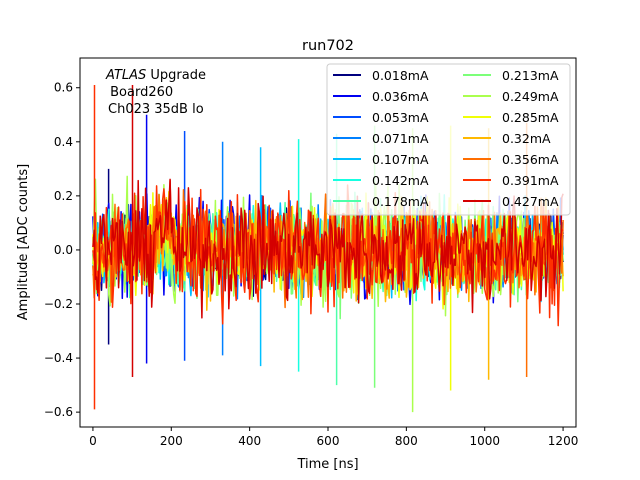  Describe the element at coordinates (171, 441) in the screenshot. I see `x-tick-label: 200` at that location.